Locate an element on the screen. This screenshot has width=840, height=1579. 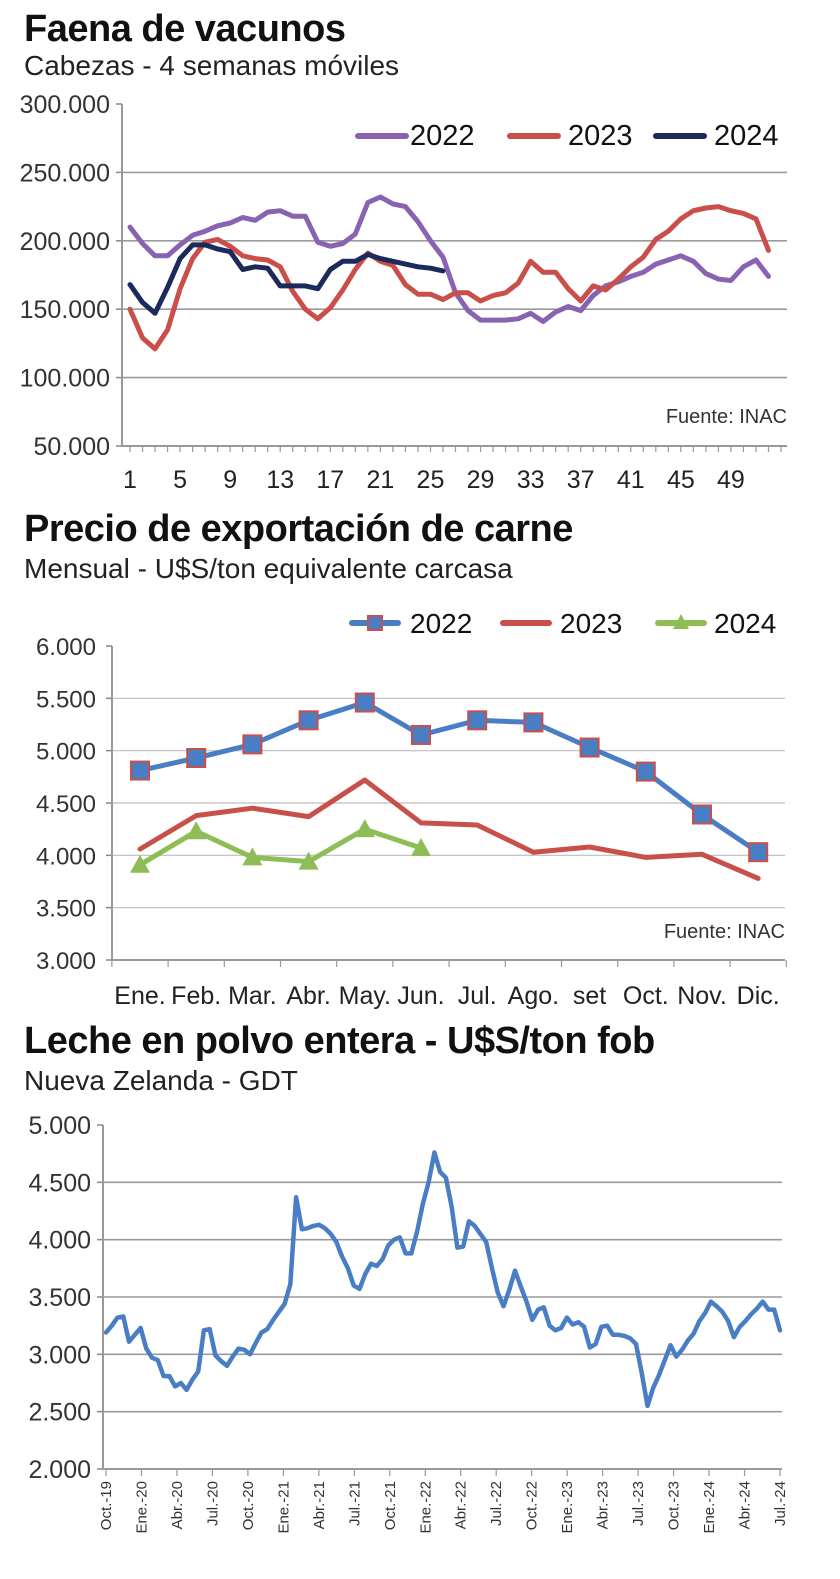
x-tick-label: Abr.-22 is located at coordinates (461, 1505).